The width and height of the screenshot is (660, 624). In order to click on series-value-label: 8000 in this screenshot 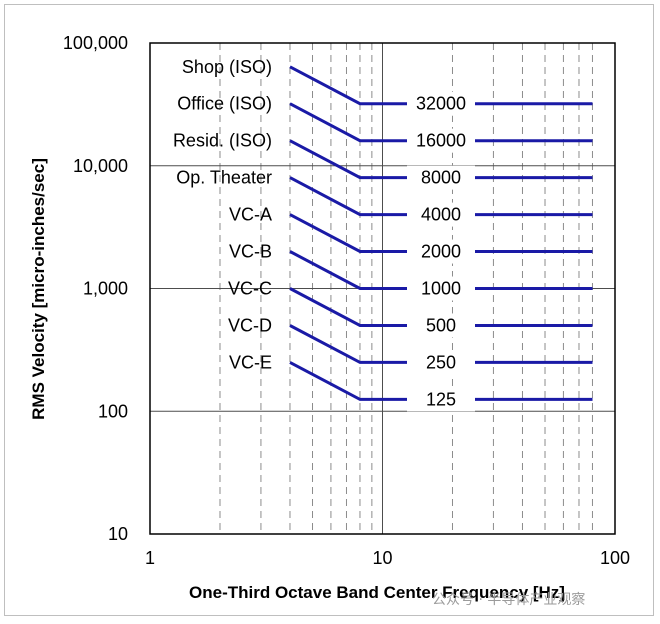, I will do `click(441, 178)`.